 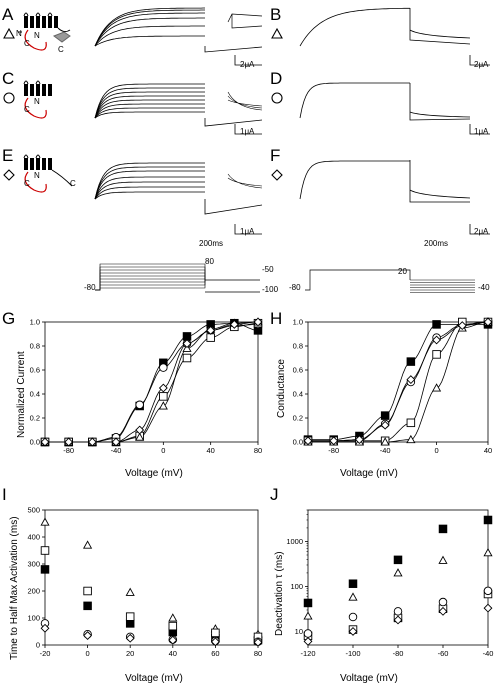 What do you see at coordinates (37, 35) in the screenshot?
I see `n-terminus-label-2: N` at bounding box center [37, 35].